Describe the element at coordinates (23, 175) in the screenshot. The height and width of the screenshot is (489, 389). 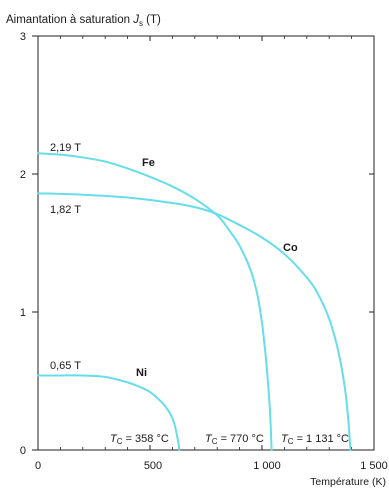
I see `y-tick-label-2: 2` at that location.